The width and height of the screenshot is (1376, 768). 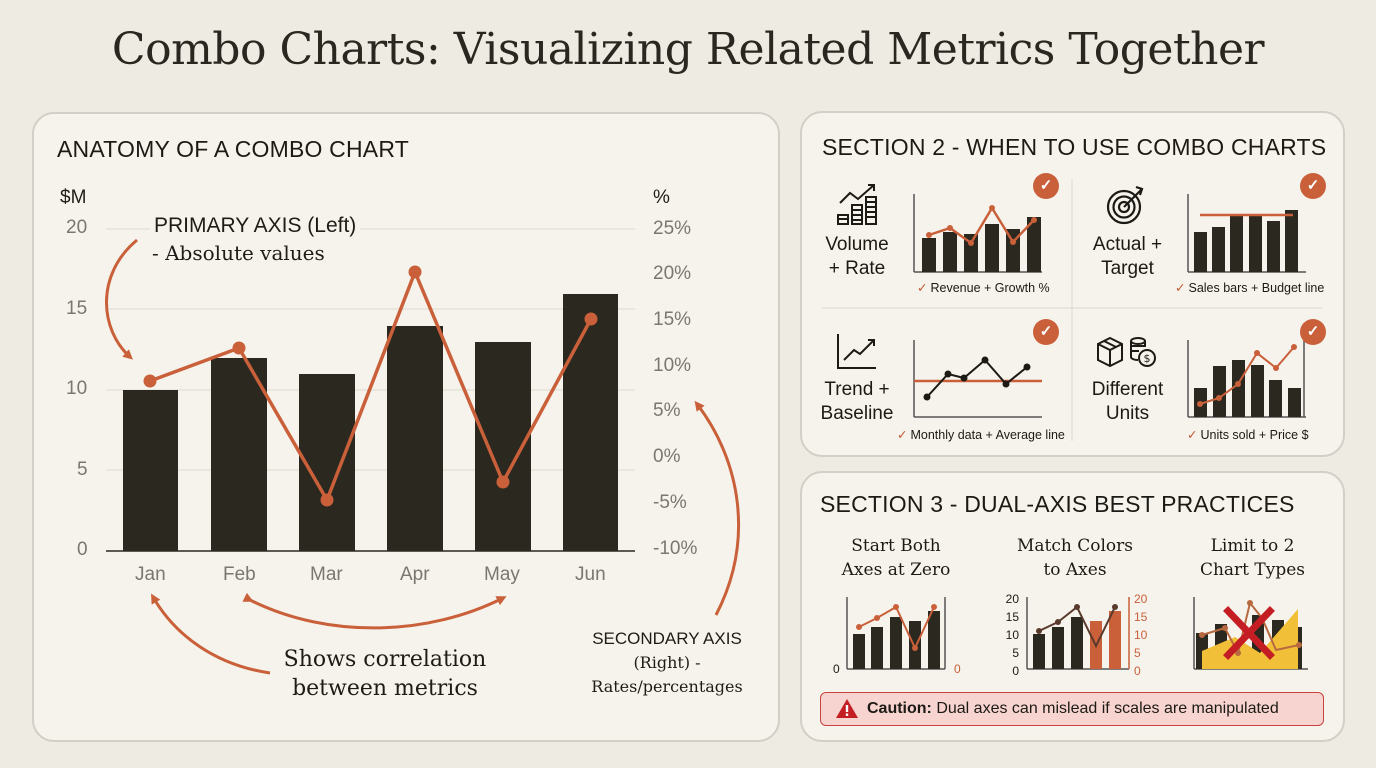 I want to click on right-axis-unit: %, so click(x=661, y=197).